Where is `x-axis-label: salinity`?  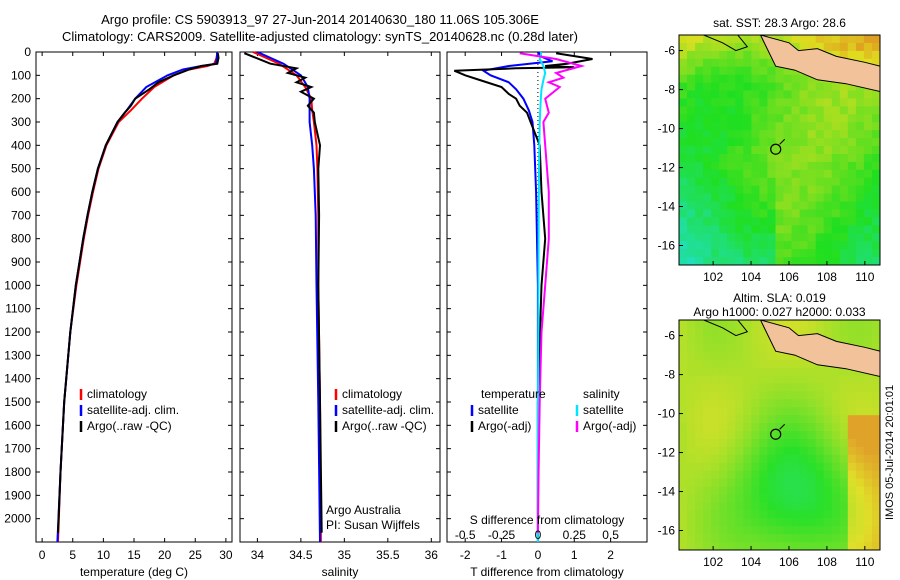
x-axis-label: salinity is located at coordinates (340, 572).